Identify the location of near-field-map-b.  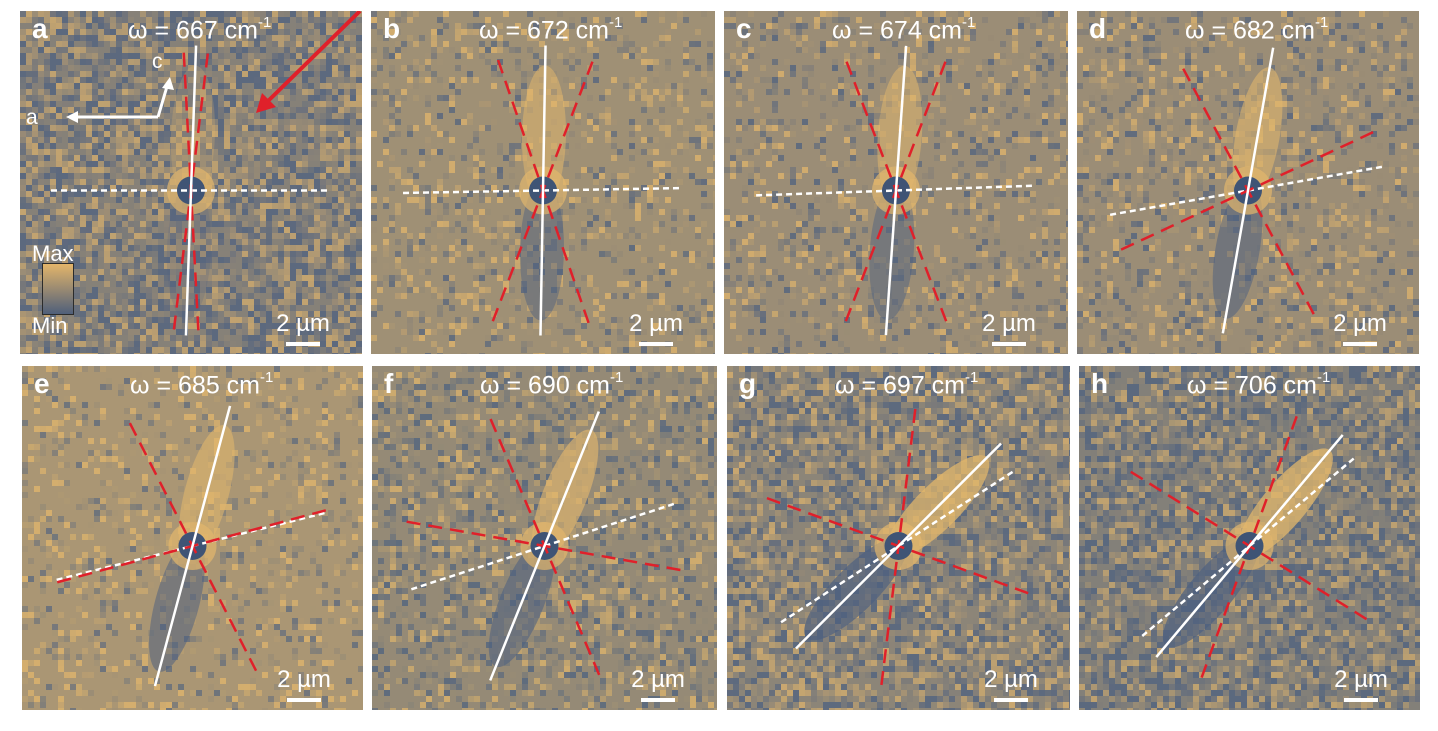
(543, 182).